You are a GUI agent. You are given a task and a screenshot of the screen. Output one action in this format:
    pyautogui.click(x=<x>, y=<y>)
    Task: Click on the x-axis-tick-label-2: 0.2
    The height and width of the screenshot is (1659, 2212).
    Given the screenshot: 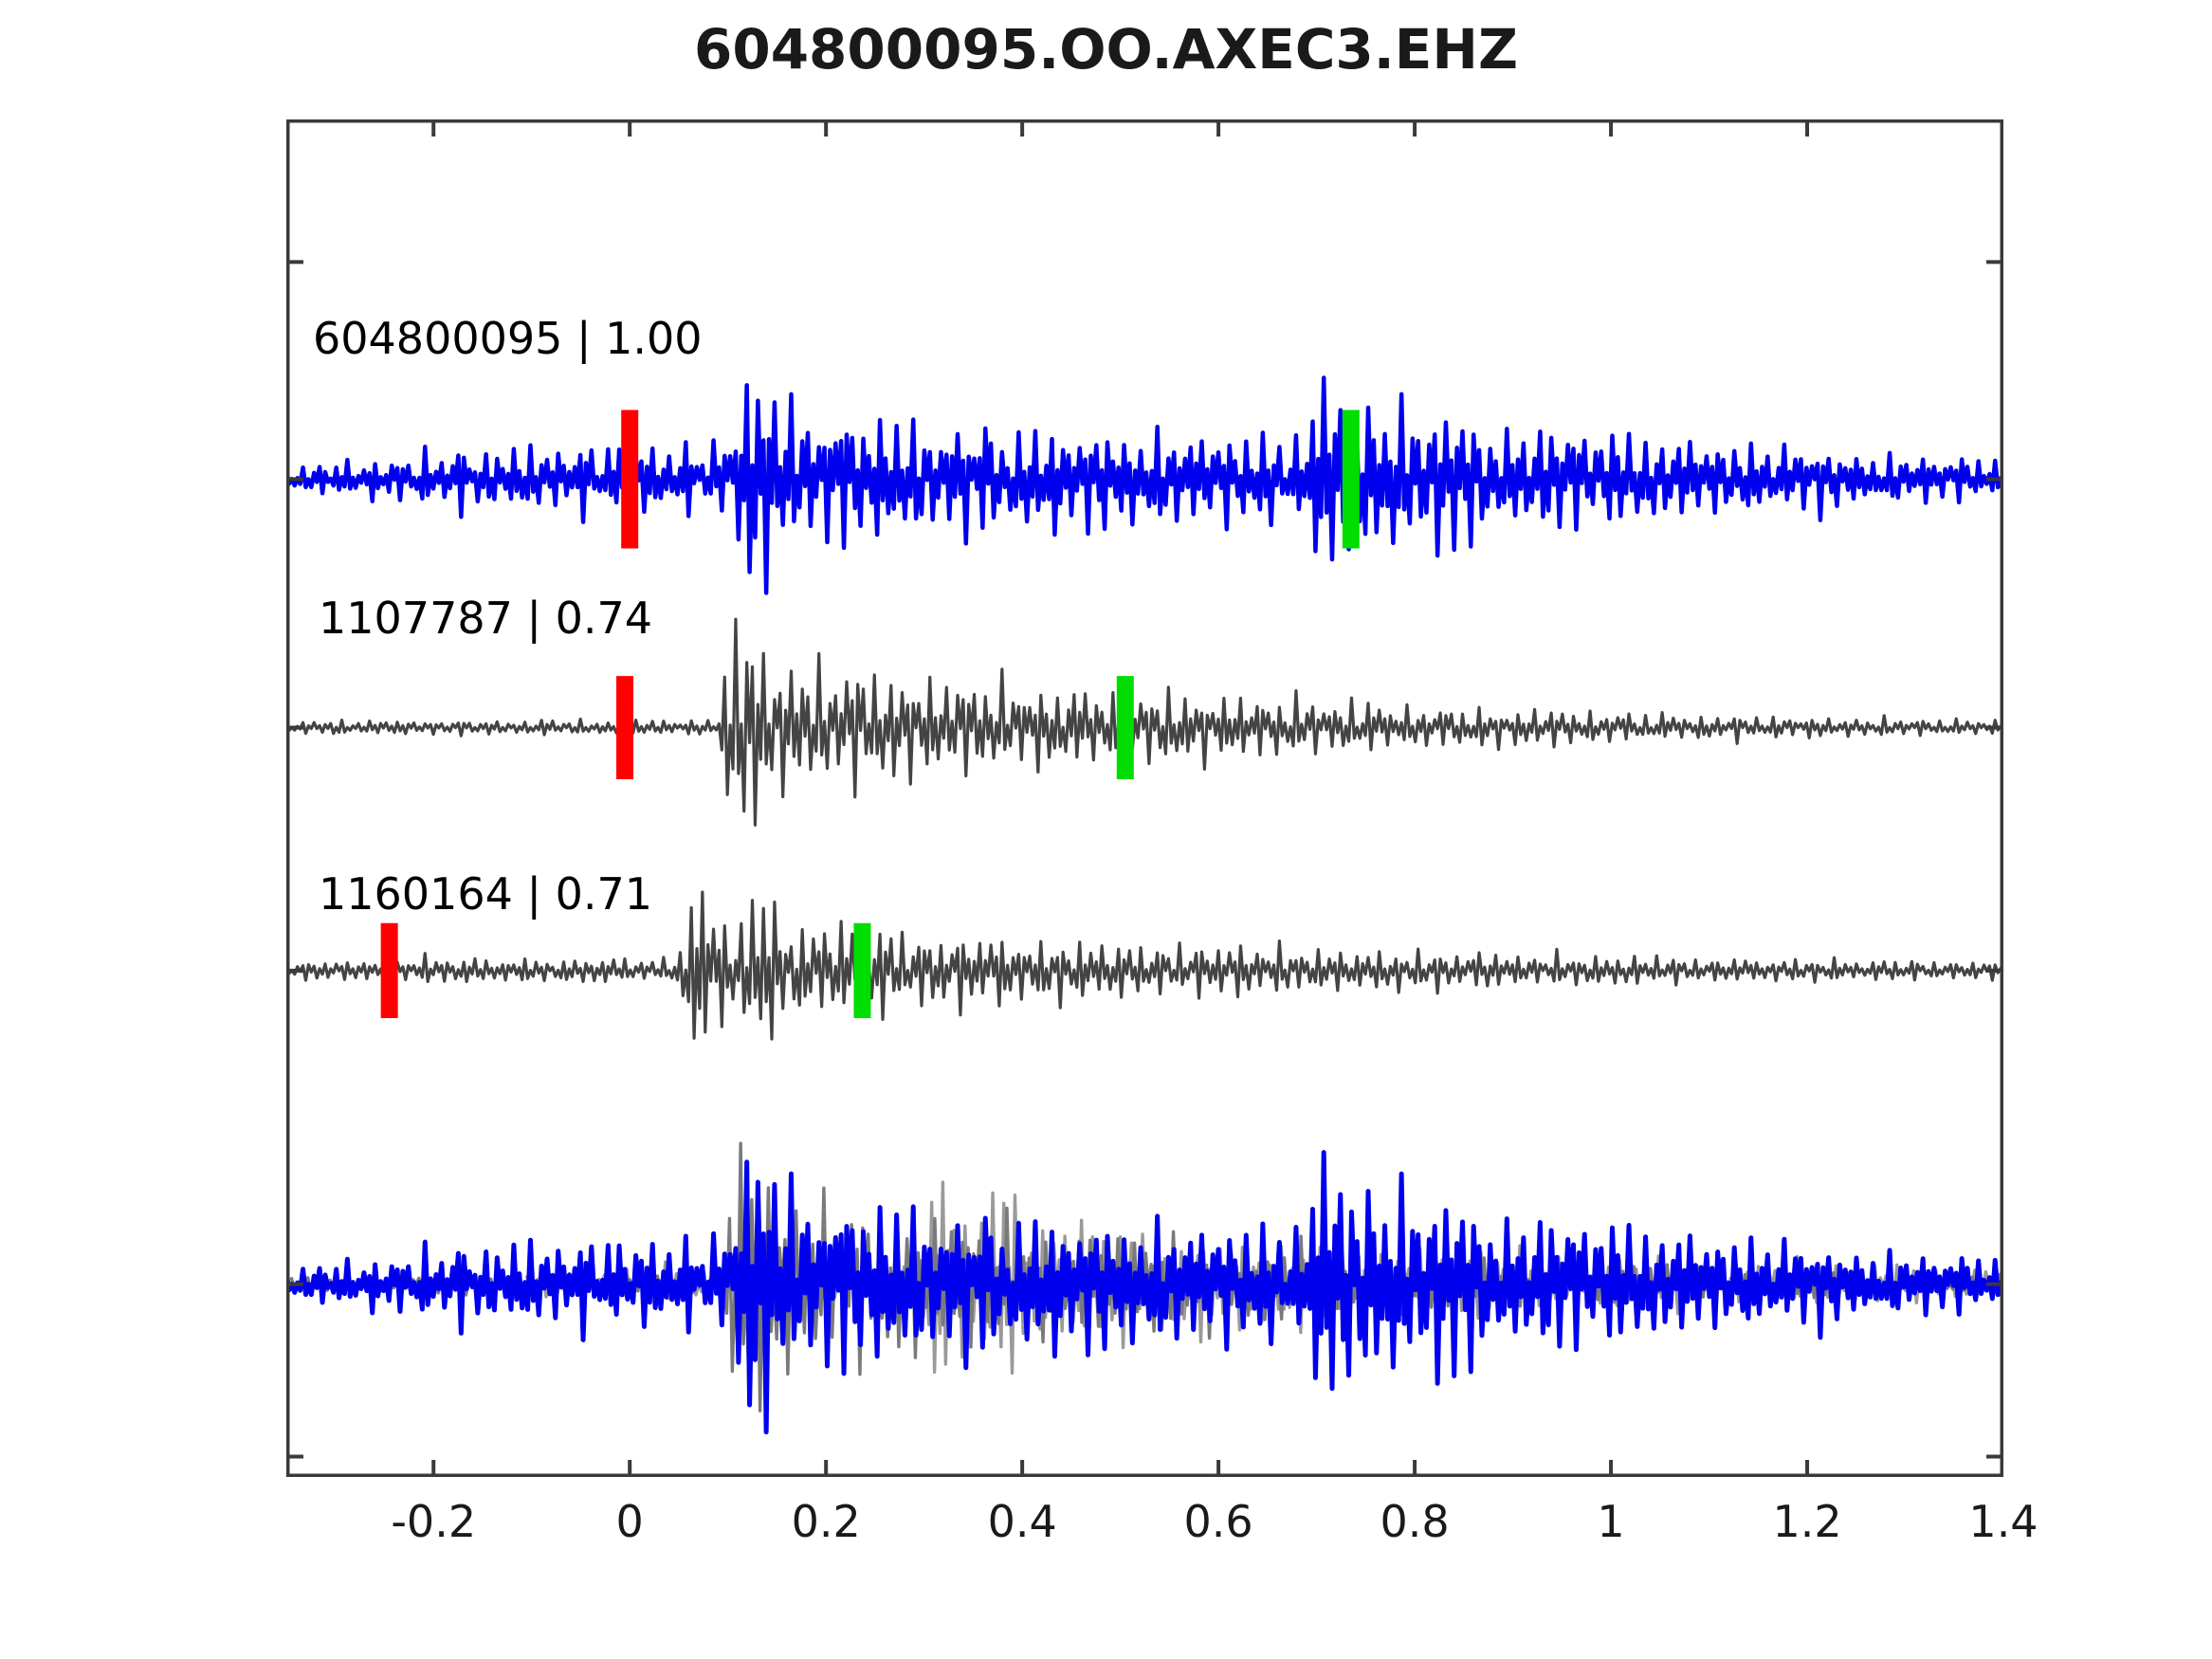 What is the action you would take?
    pyautogui.click(x=826, y=1521)
    